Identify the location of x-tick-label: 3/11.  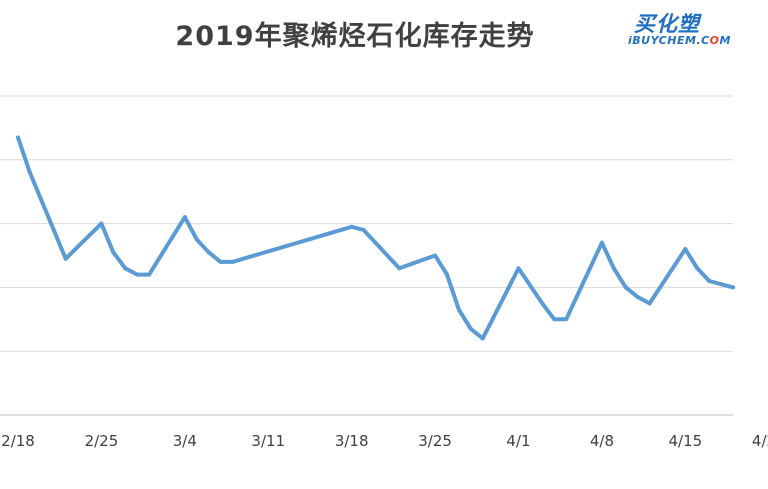
(268, 441).